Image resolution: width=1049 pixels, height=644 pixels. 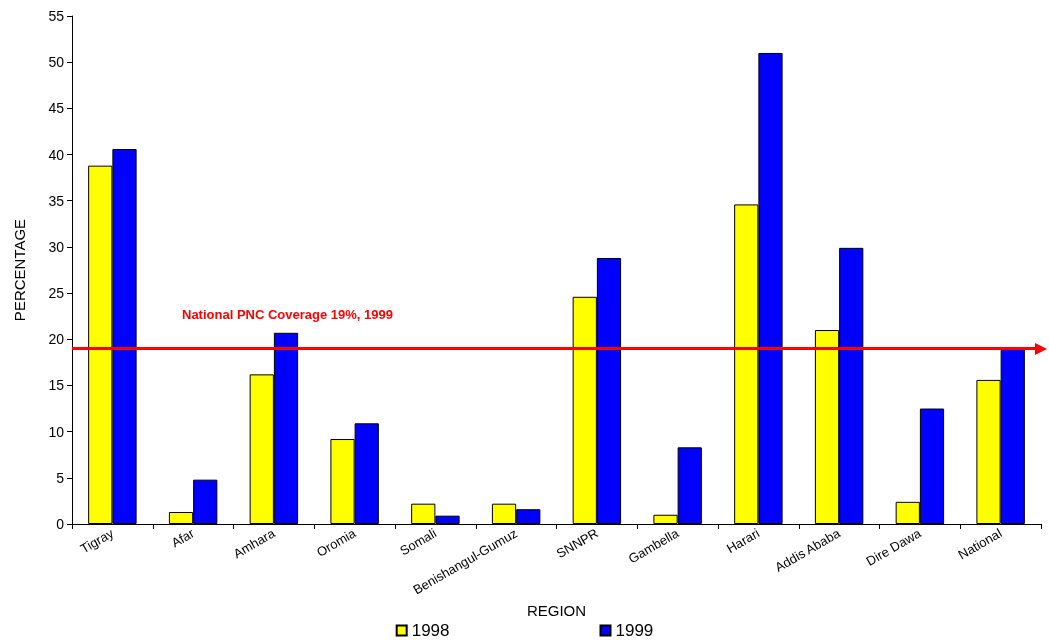 I want to click on y-tick-label: 35, so click(x=56, y=200).